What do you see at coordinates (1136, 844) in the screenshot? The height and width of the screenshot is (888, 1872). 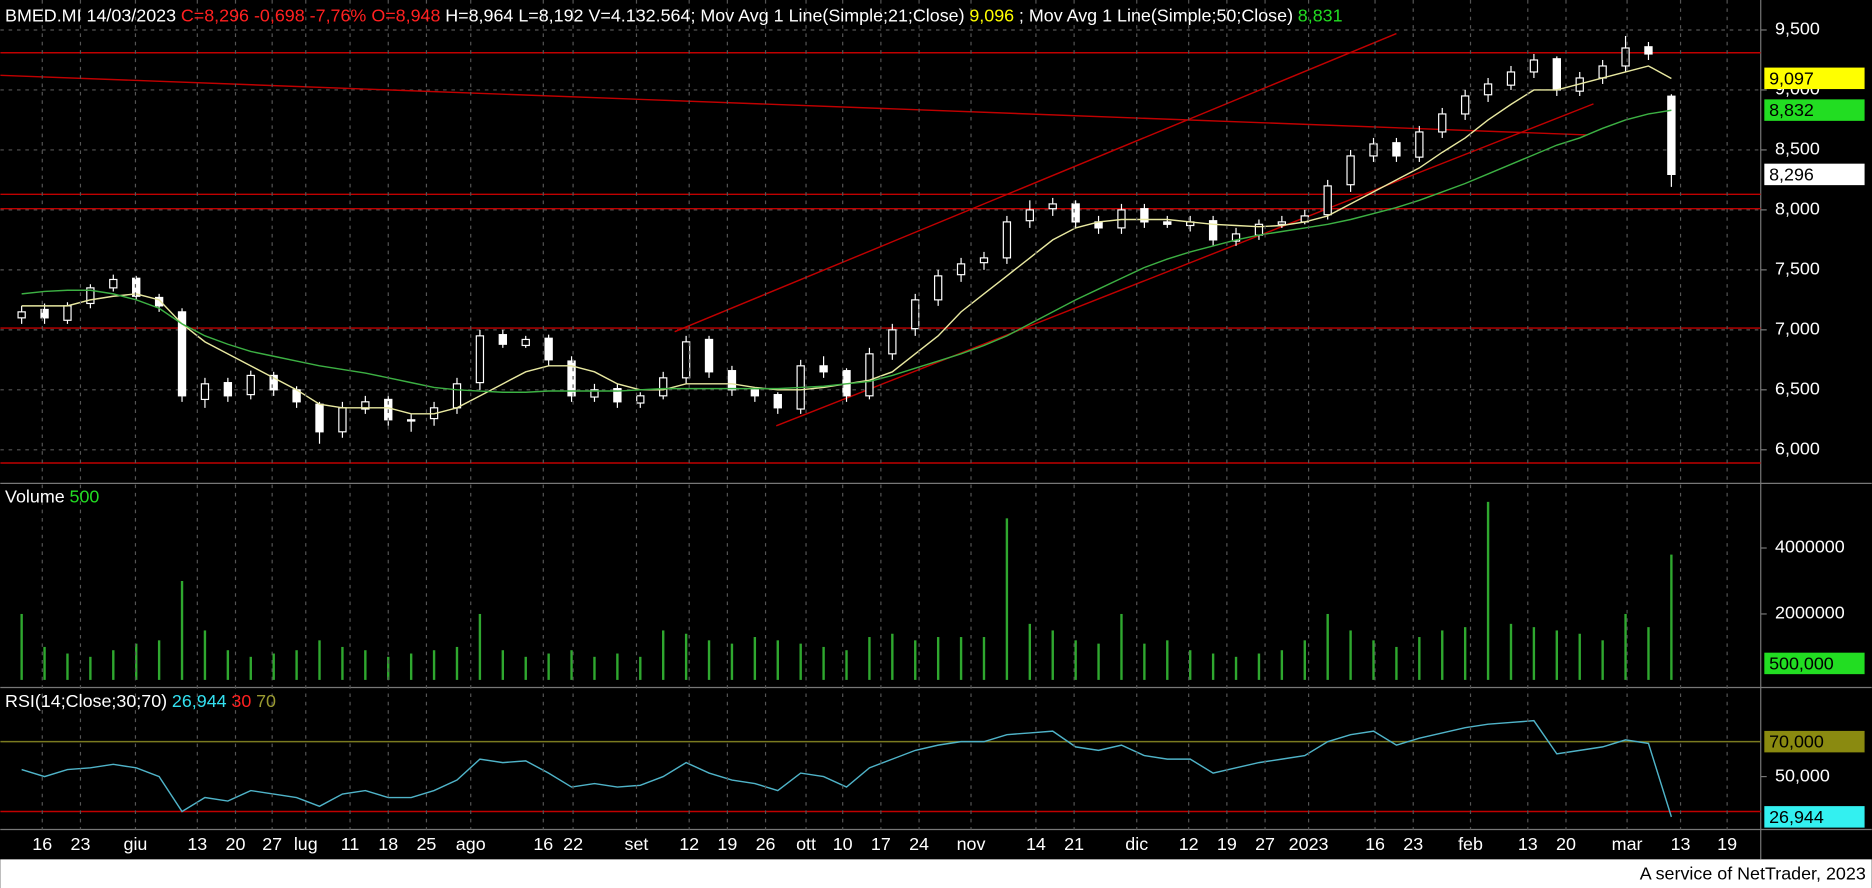 I see `x-tick-label: dic` at bounding box center [1136, 844].